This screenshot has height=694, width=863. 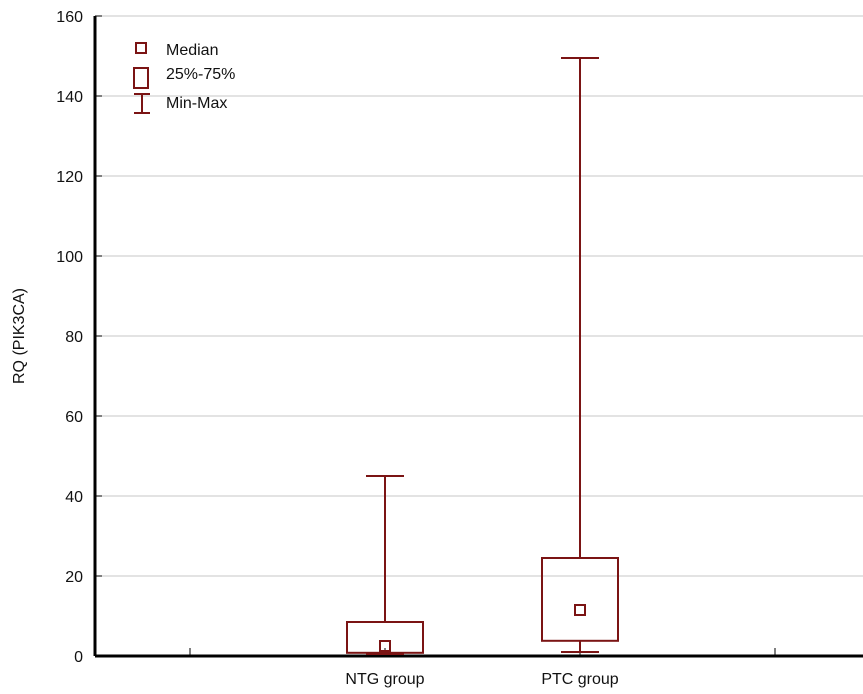 I want to click on x-category-label: PTC group, so click(x=579, y=679).